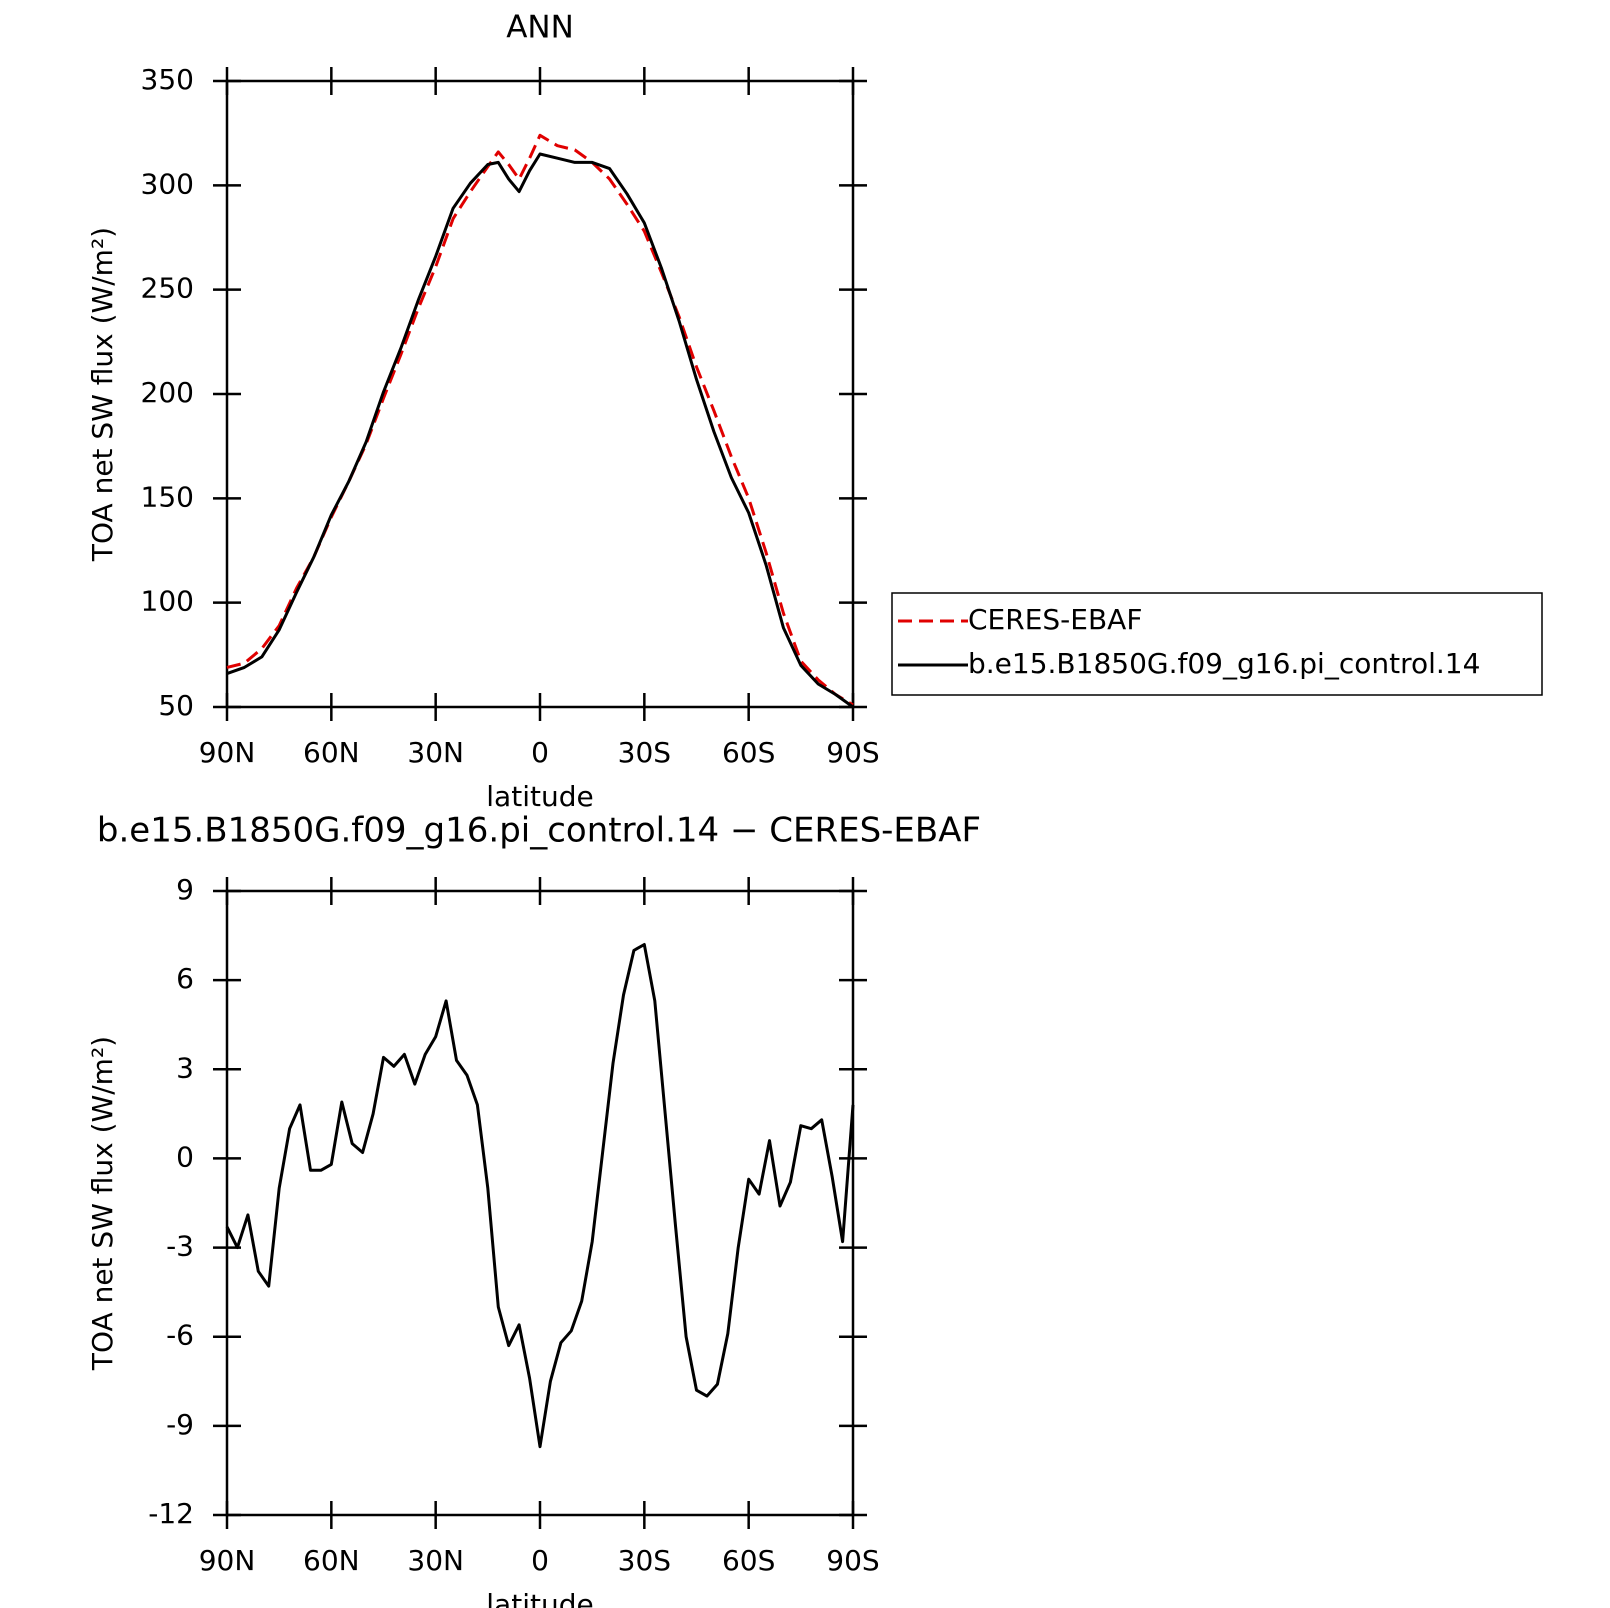  Describe the element at coordinates (167, 496) in the screenshot. I see `y-tick-label: 150` at that location.